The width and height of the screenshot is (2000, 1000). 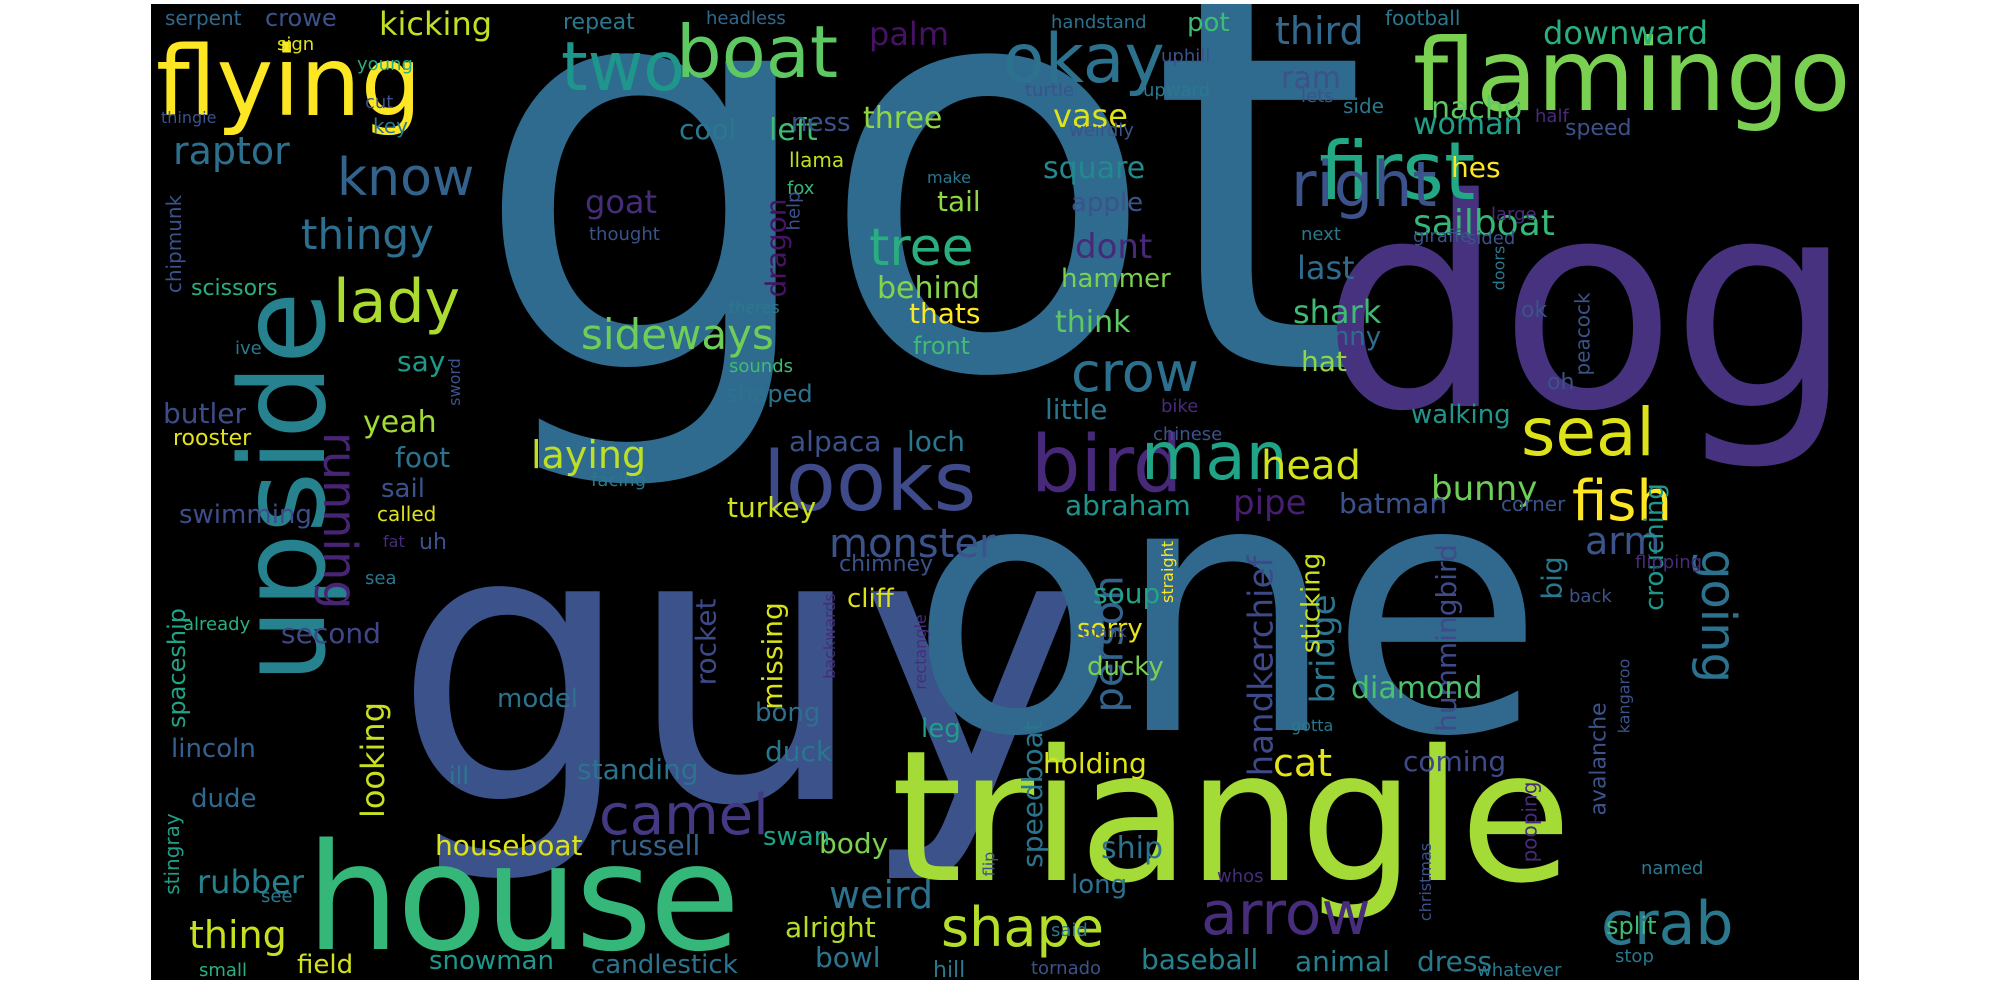 I want to click on word-small: small, so click(x=223, y=970).